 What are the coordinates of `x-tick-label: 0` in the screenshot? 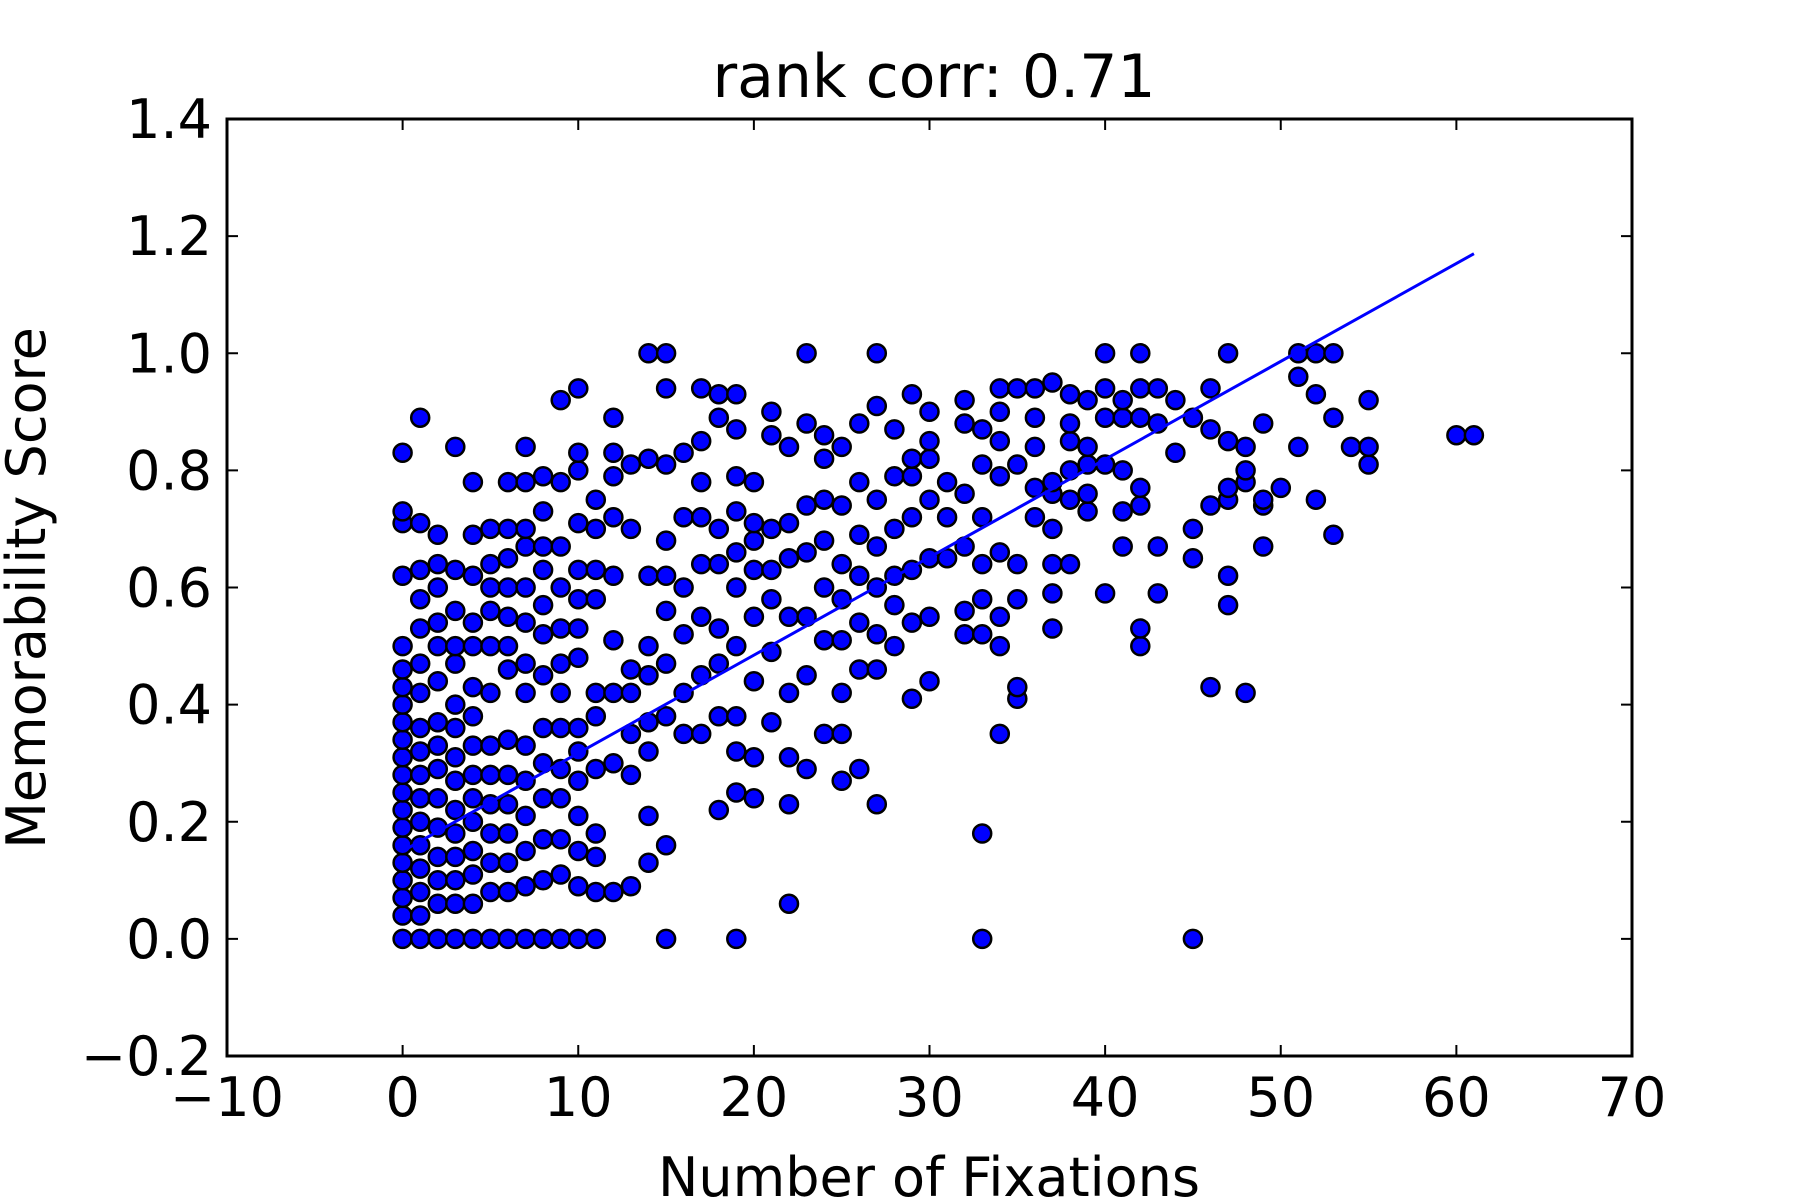 It's located at (402, 1097).